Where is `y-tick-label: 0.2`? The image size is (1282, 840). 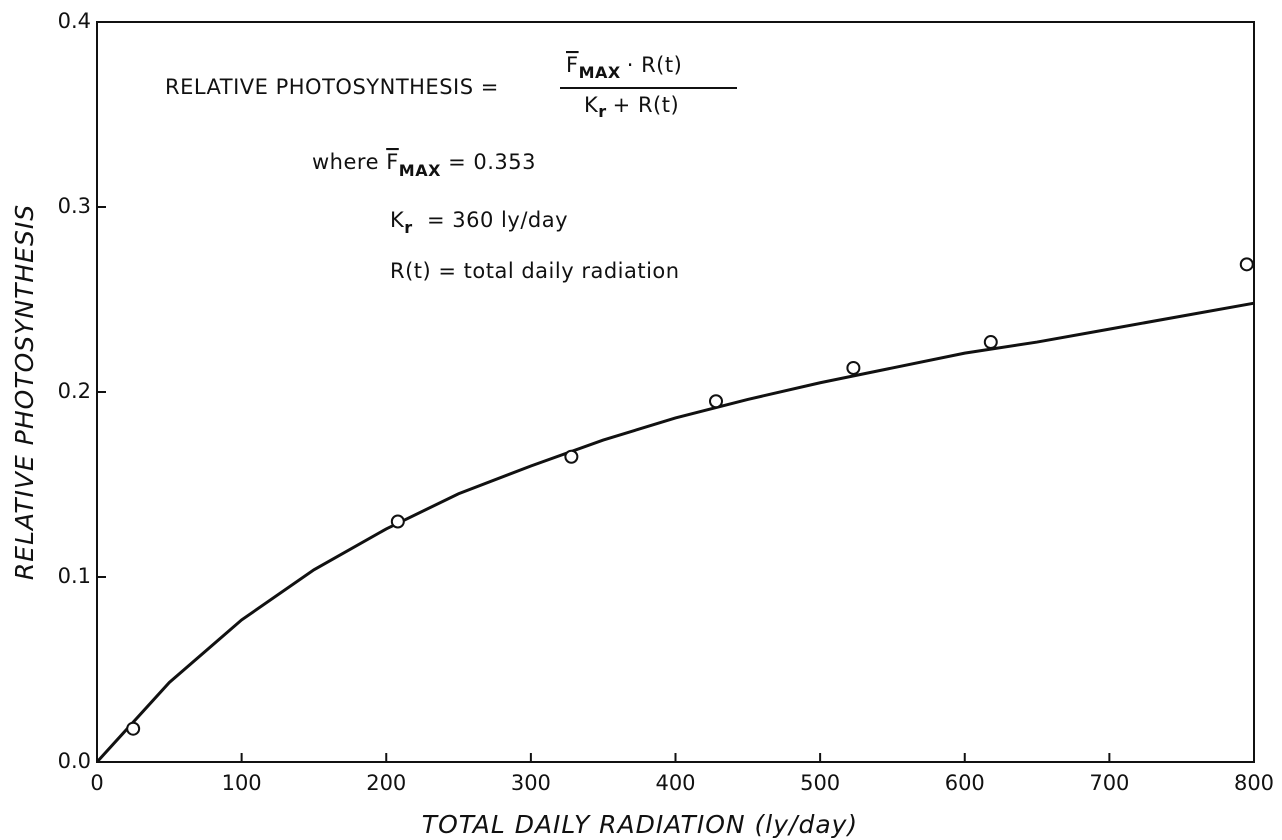
y-tick-label: 0.2 is located at coordinates (74, 391).